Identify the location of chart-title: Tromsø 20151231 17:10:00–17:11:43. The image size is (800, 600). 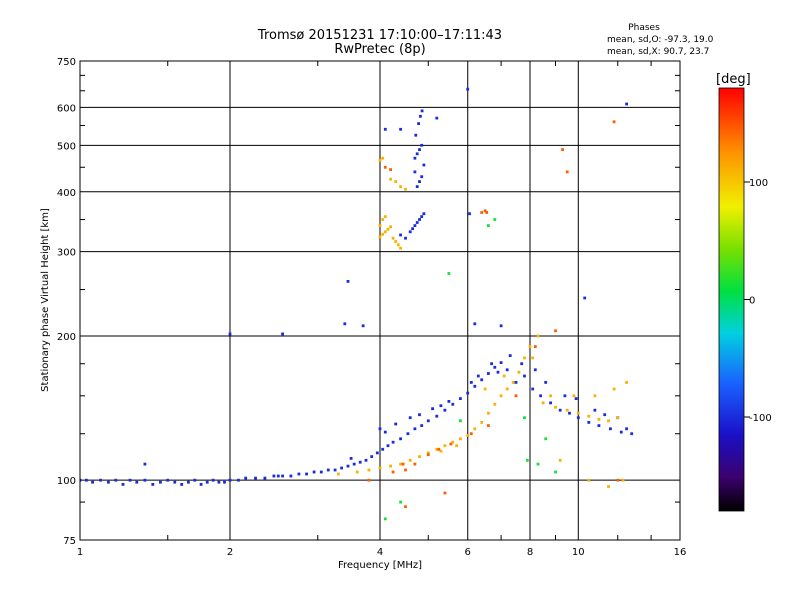
(379, 35).